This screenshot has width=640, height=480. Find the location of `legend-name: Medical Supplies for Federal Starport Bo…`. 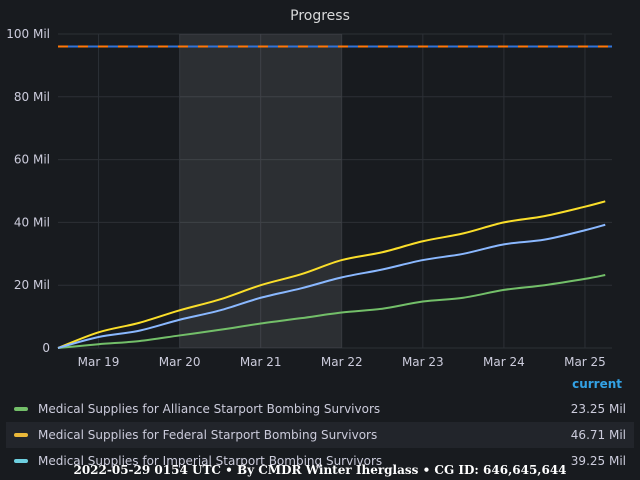

legend-name: Medical Supplies for Federal Starport Bo… is located at coordinates (208, 435).